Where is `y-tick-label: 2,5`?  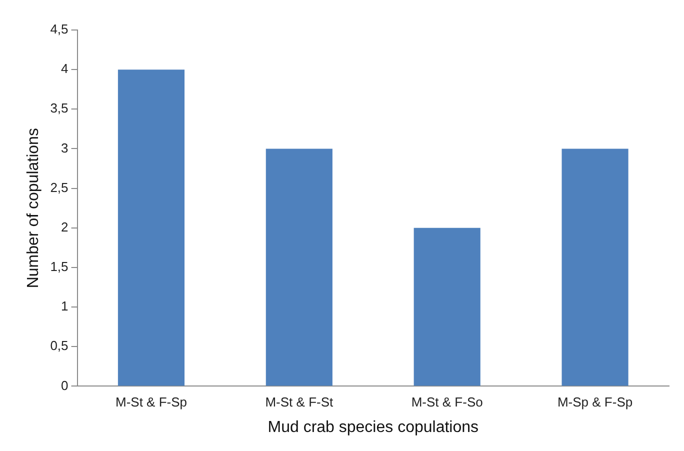 y-tick-label: 2,5 is located at coordinates (59, 187).